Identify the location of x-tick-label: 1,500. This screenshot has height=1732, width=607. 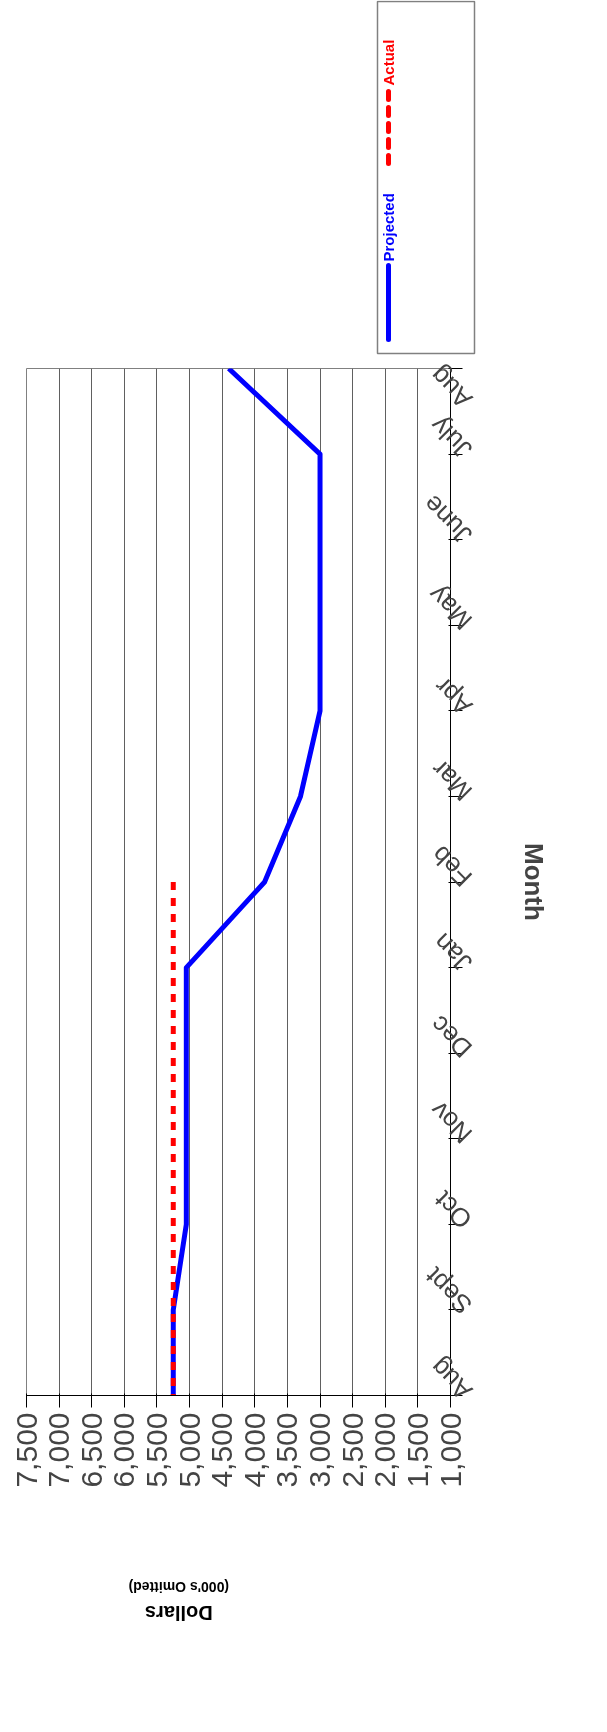
(417, 1450).